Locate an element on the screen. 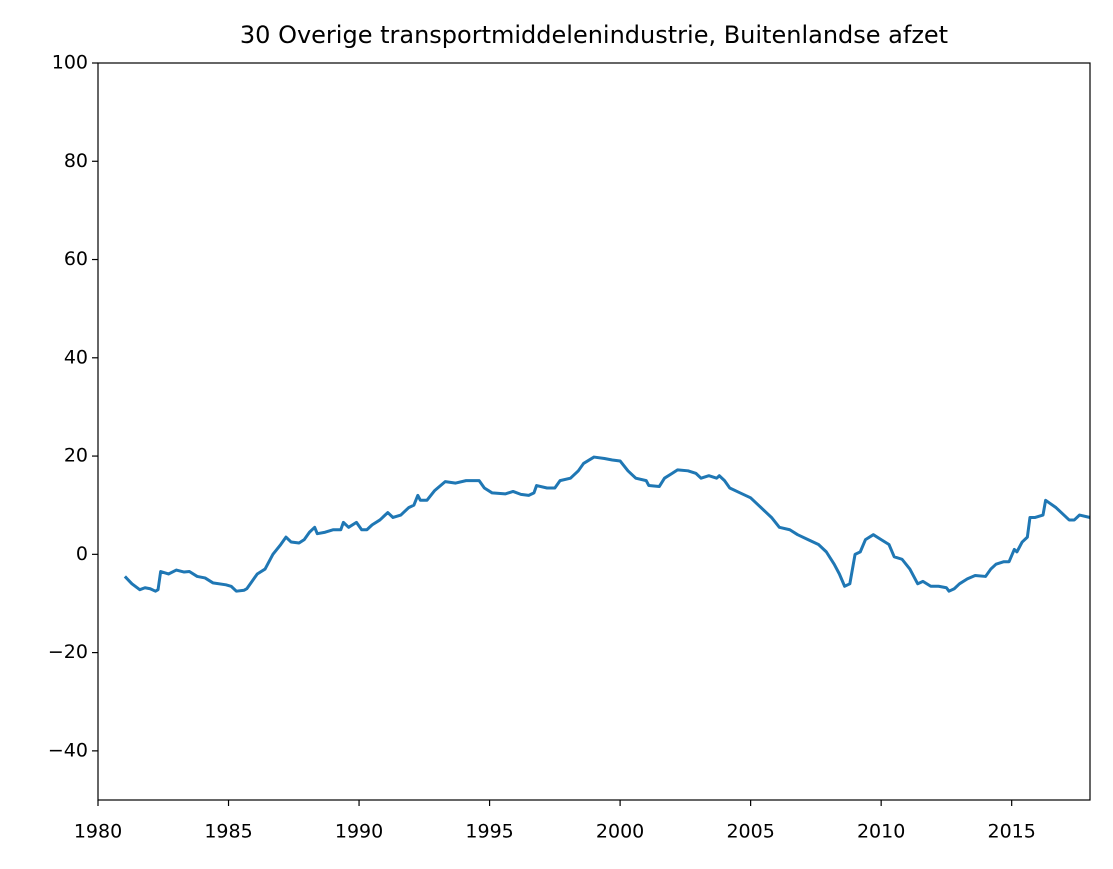 The image size is (1113, 869). y-tick-label: 0 is located at coordinates (82, 554).